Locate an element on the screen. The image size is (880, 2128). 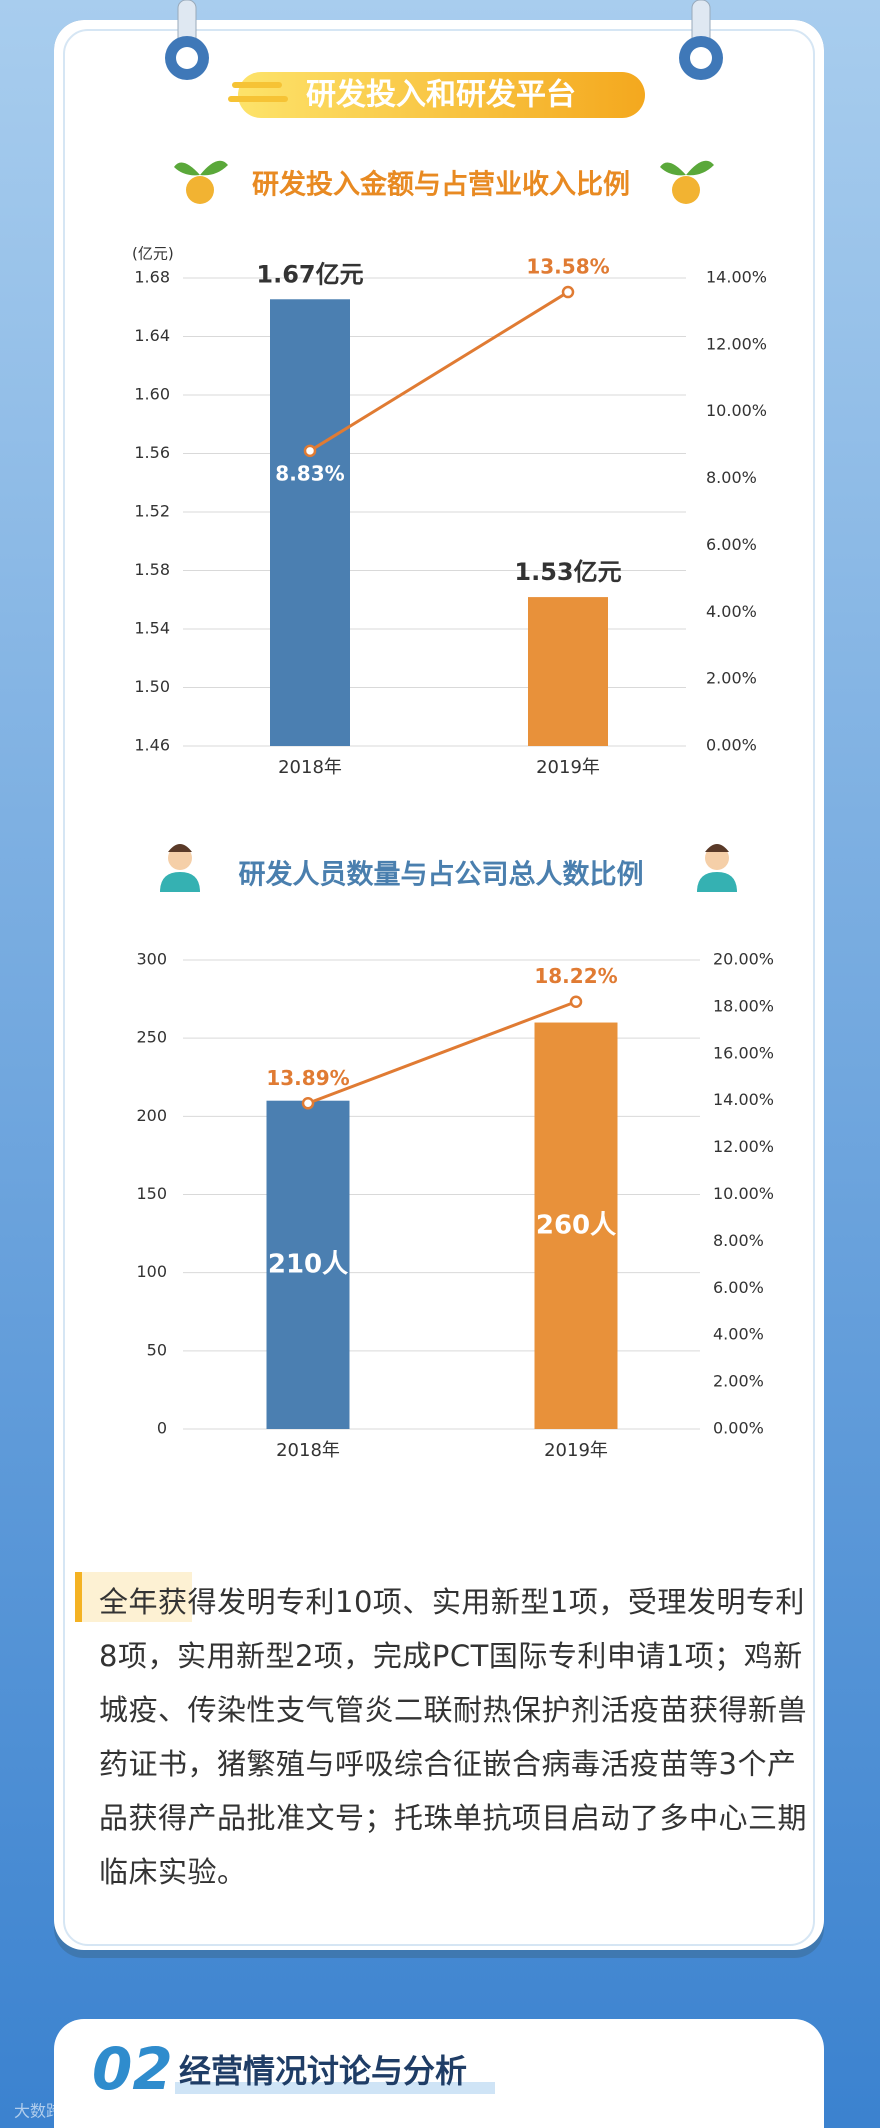
y-tick-label: 0 is located at coordinates (162, 1428).